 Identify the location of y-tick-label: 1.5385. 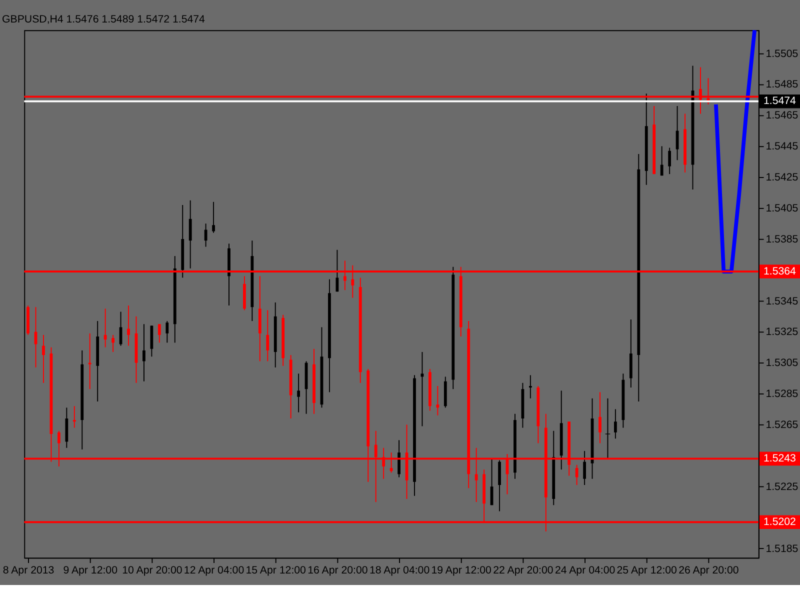
(782, 239).